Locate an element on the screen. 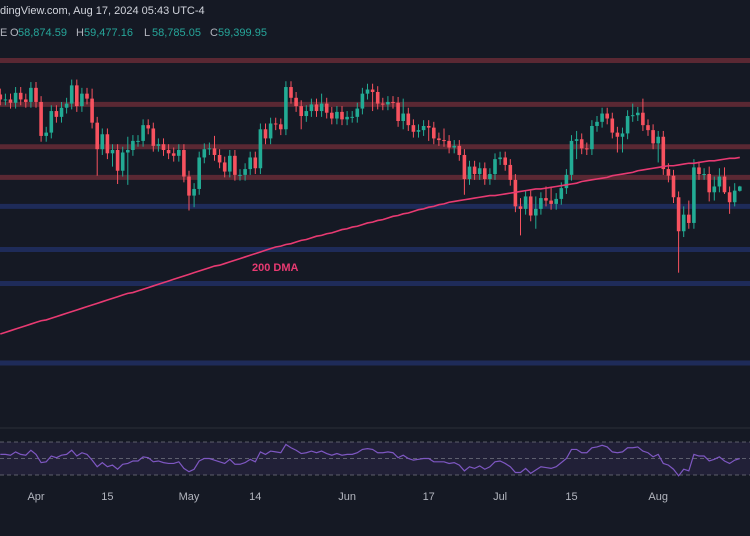  source-text: dingView.com, Aug 17, 2024 05:43 UTC-4 is located at coordinates (102, 11).